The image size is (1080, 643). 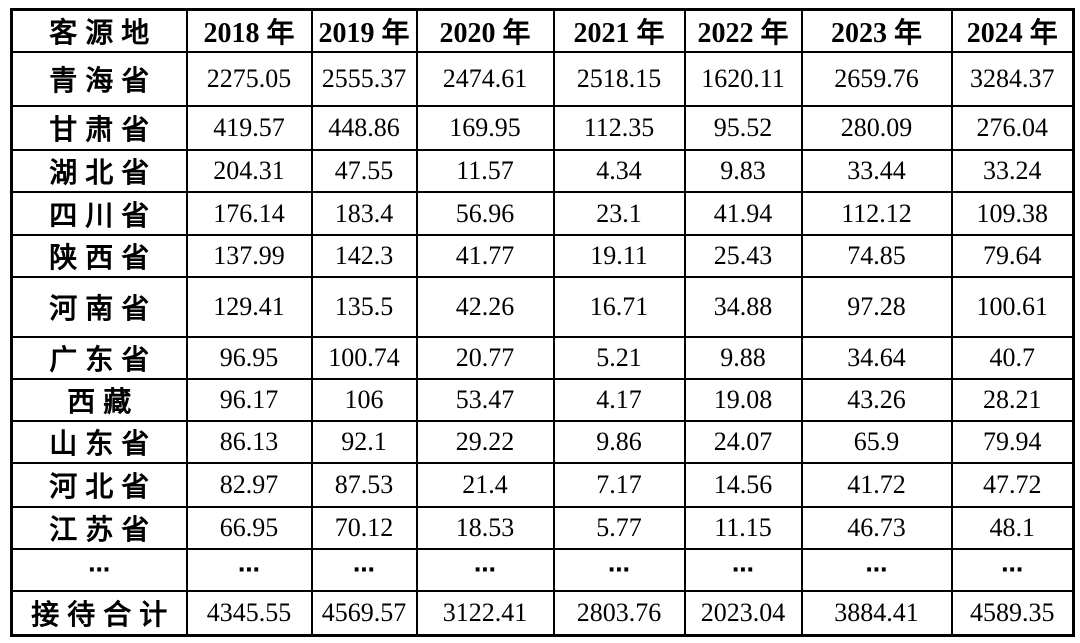 What do you see at coordinates (99, 213) in the screenshot?
I see `row-label: 四川省` at bounding box center [99, 213].